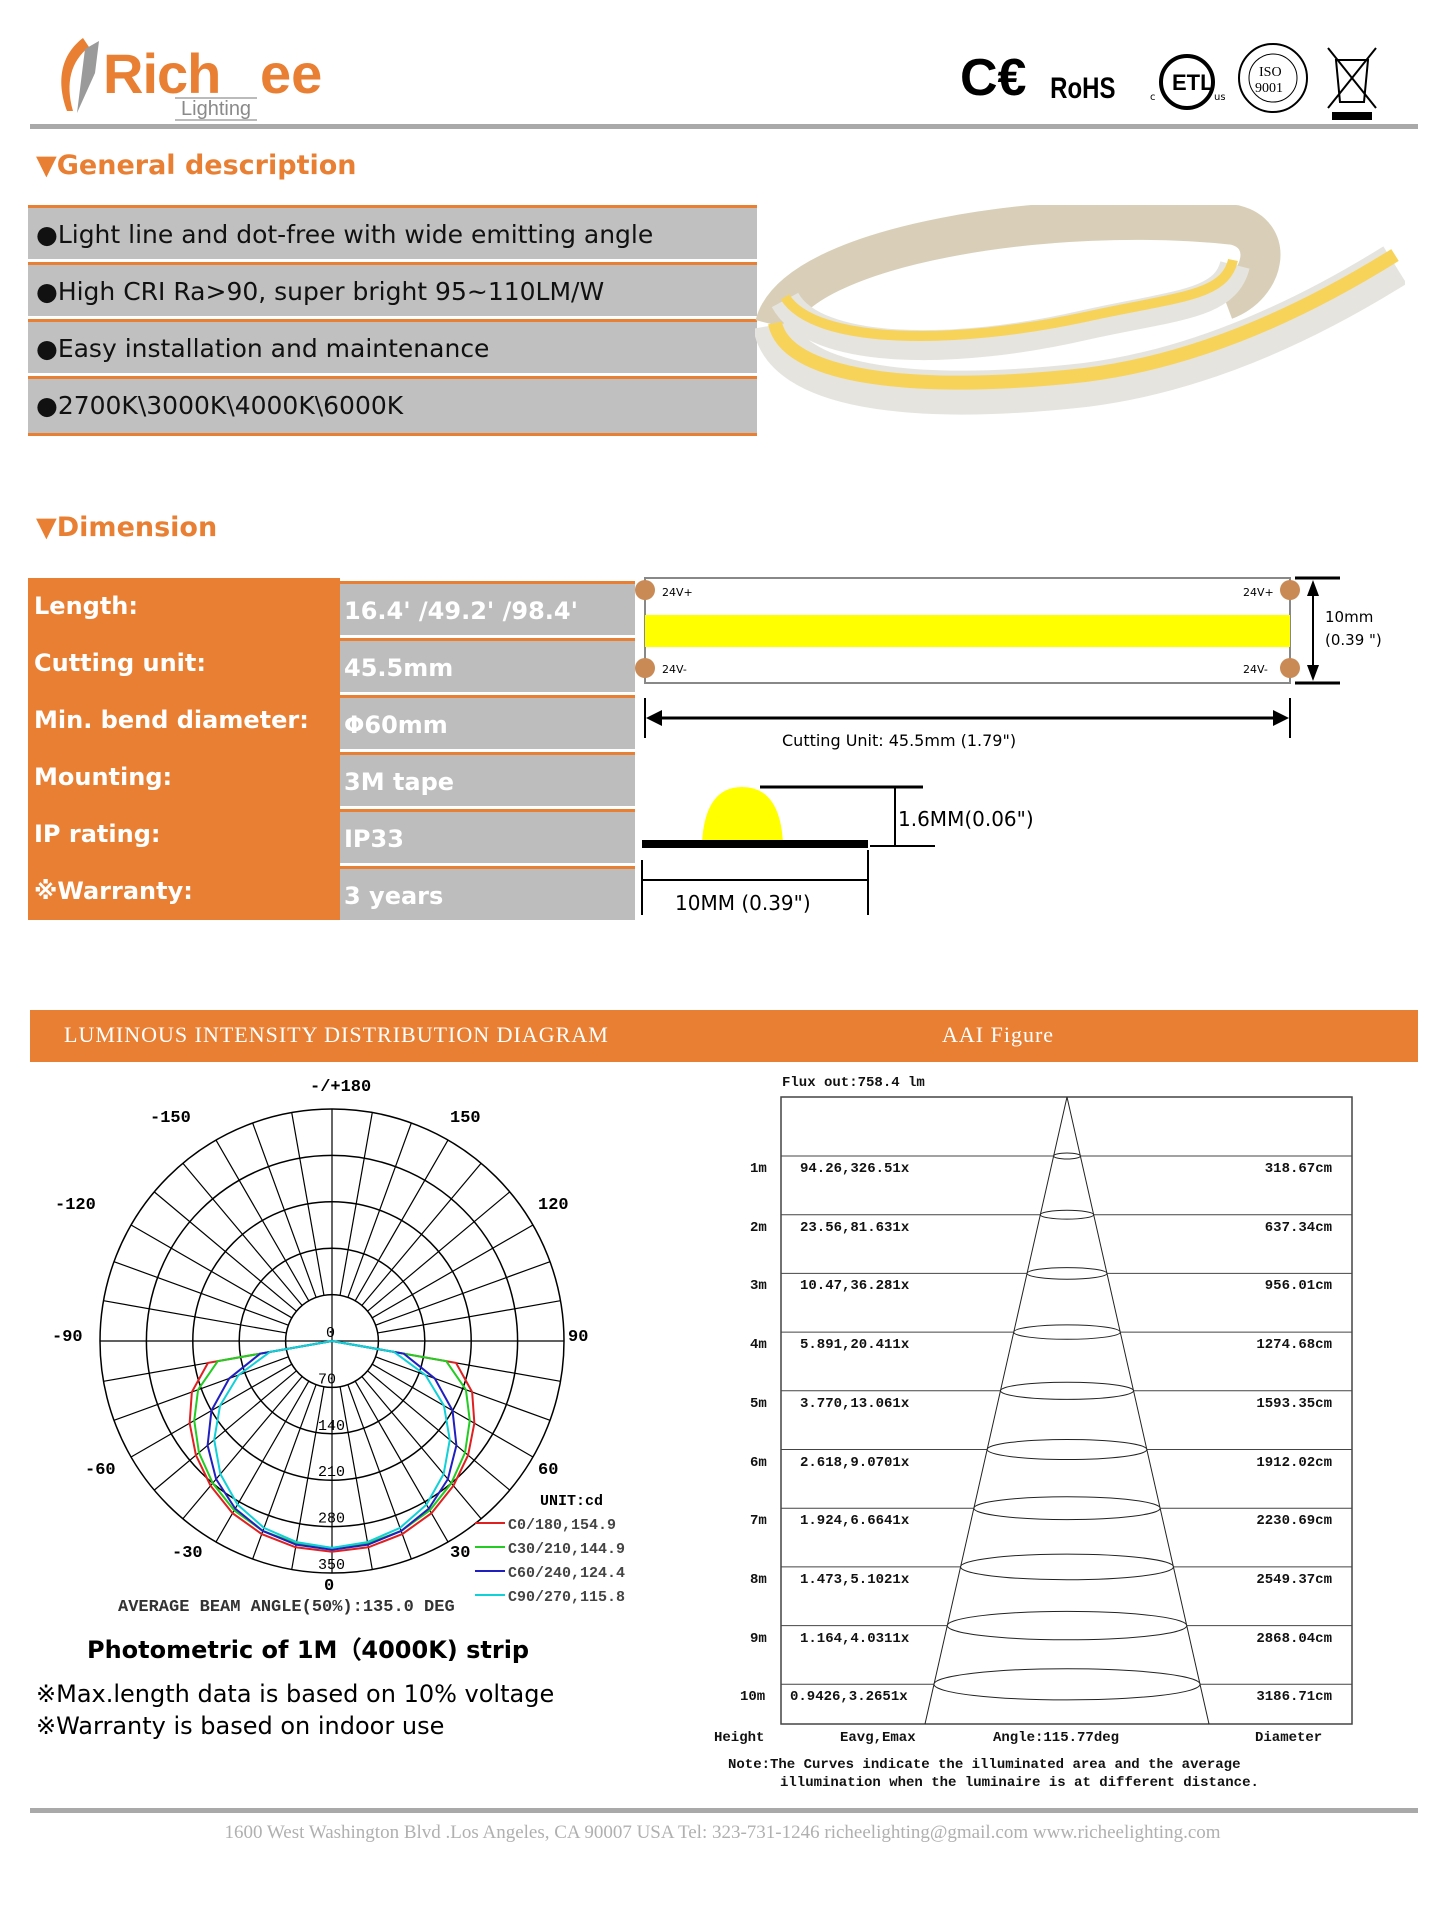 This screenshot has height=1925, width=1445. I want to click on note-max-length: ※Max.length data is based on 10% voltage, so click(295, 1694).